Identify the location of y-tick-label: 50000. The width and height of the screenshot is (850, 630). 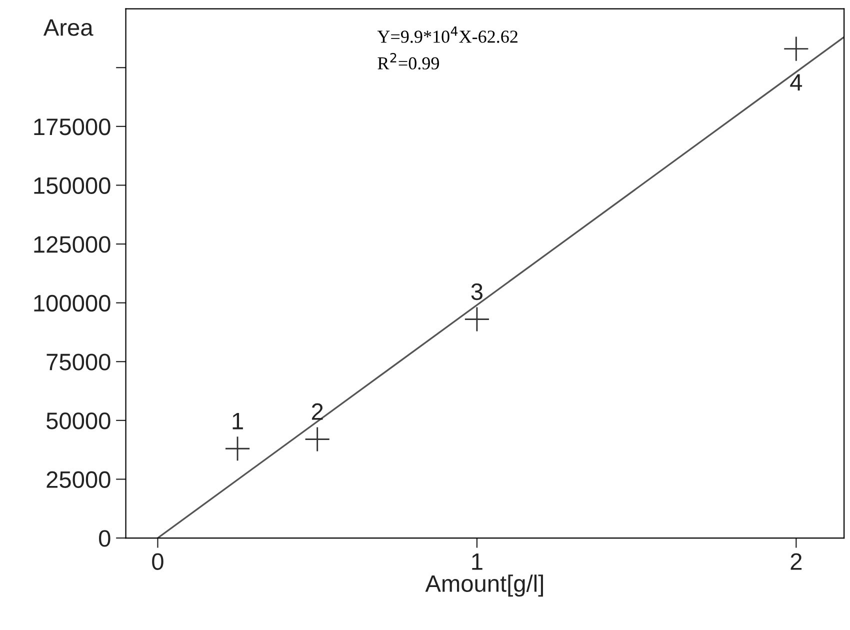
(78, 421).